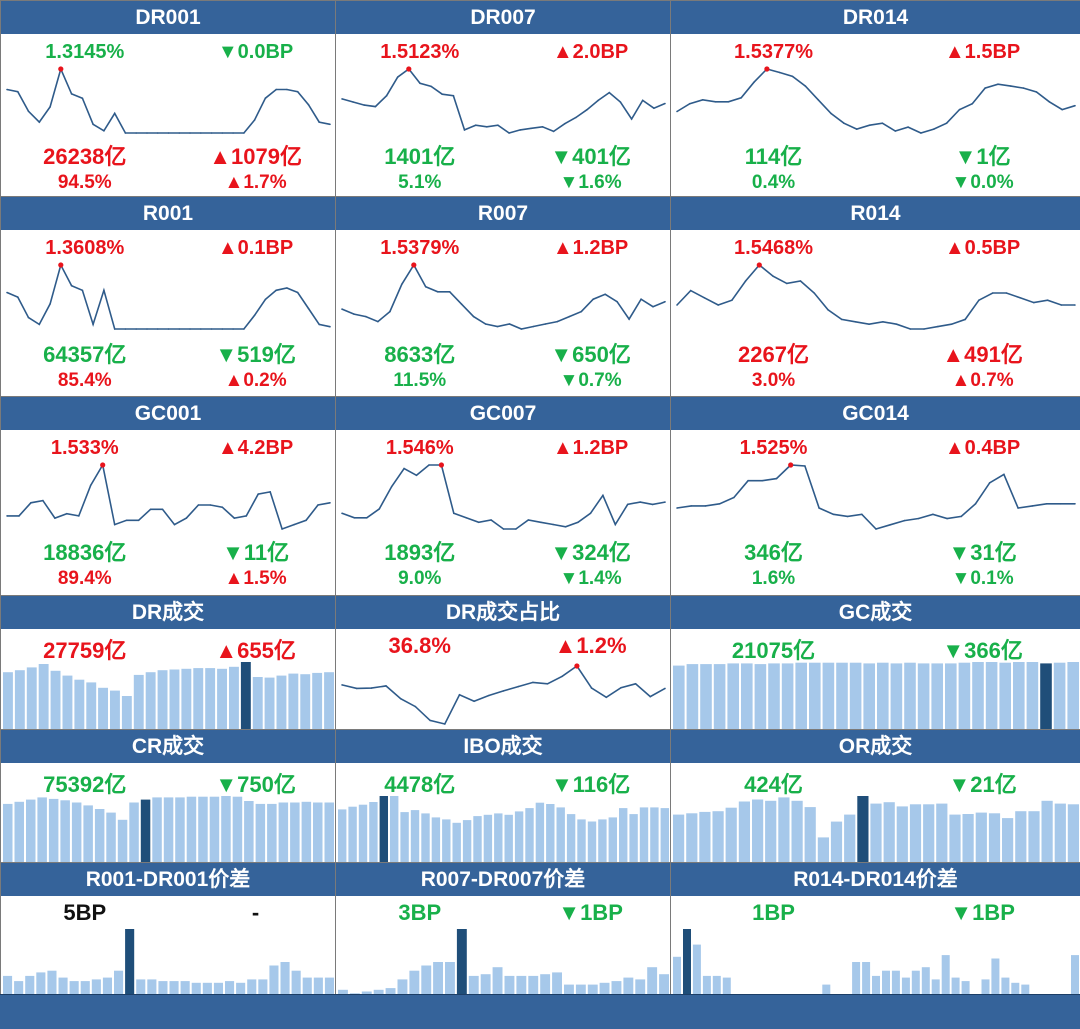 The height and width of the screenshot is (1029, 1080). Describe the element at coordinates (255, 578) in the screenshot. I see `share-change: ▲1.5%` at that location.